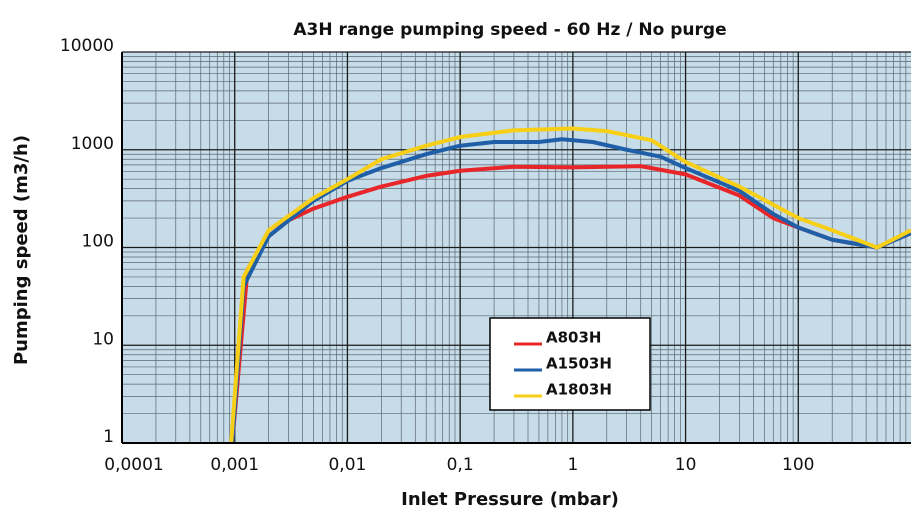 This screenshot has height=512, width=911. What do you see at coordinates (133, 465) in the screenshot?
I see `x-tick-label: 0,0001` at bounding box center [133, 465].